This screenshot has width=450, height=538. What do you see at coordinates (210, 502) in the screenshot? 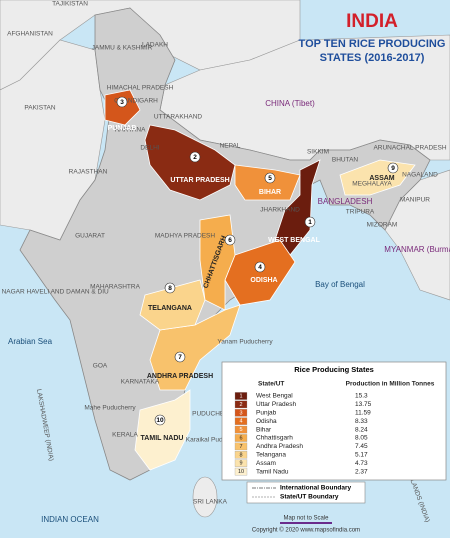
I see `place-label: SRI LANKA` at bounding box center [210, 502].